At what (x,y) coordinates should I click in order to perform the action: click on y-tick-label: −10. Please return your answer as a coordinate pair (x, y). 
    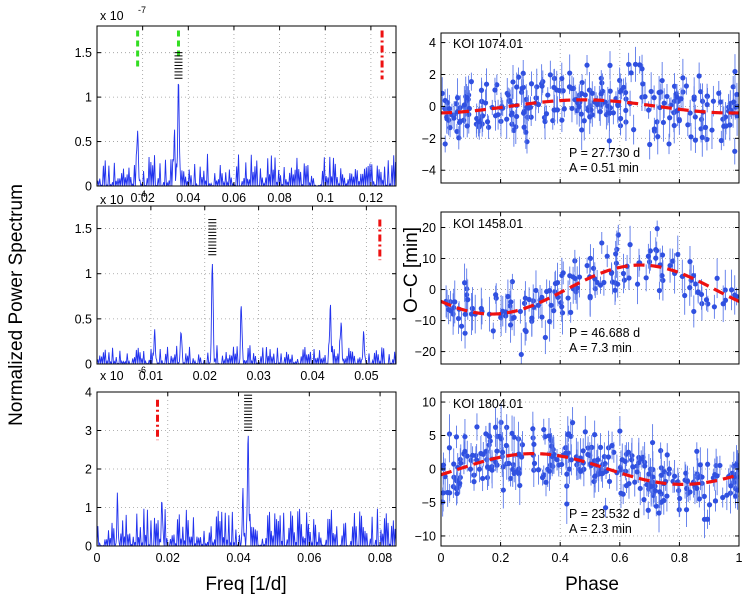
    Looking at the image, I should click on (425, 321).